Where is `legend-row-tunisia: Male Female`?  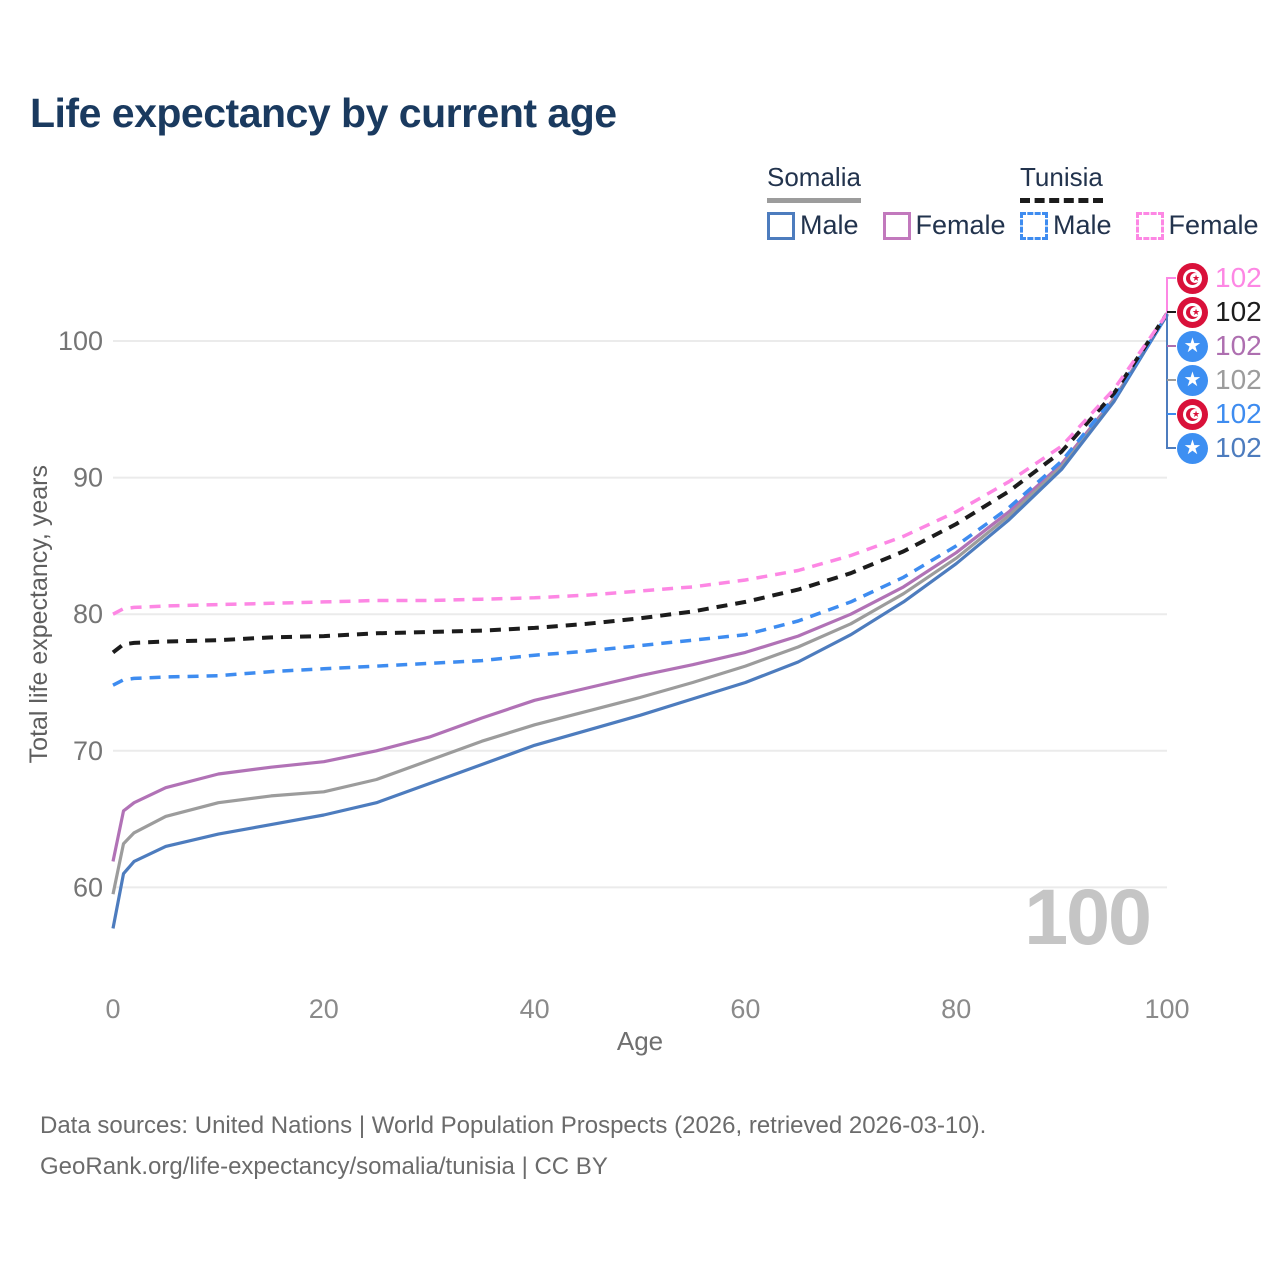
legend-row-tunisia: Male Female is located at coordinates (1150, 225).